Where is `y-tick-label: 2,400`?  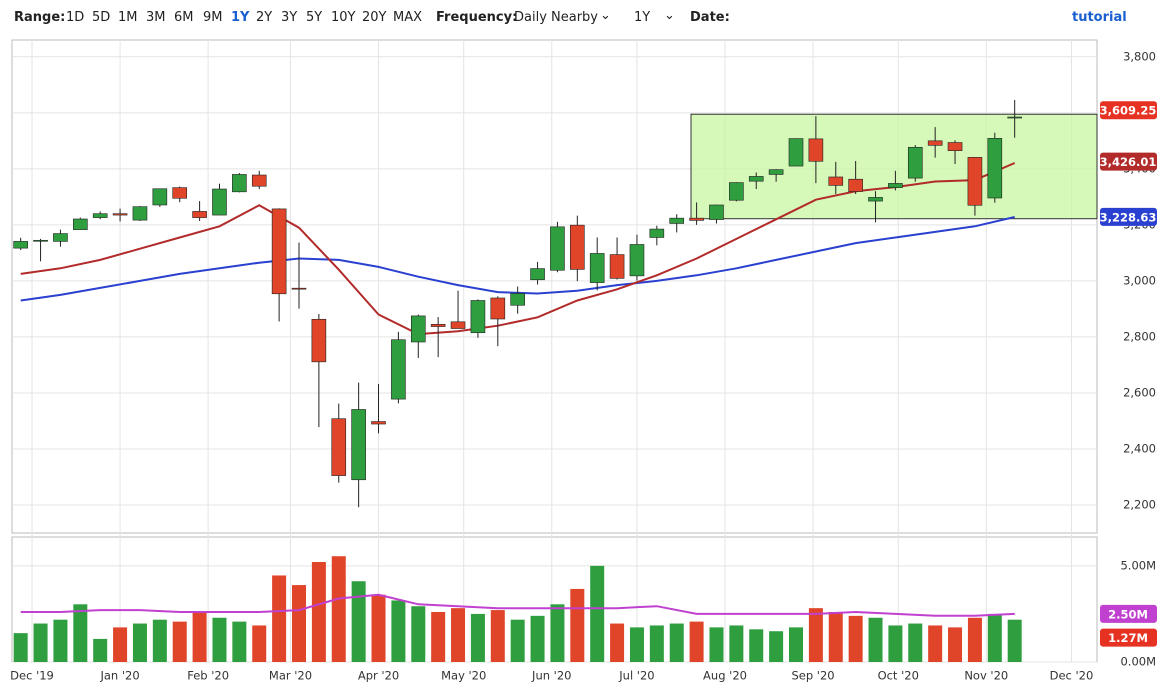 y-tick-label: 2,400 is located at coordinates (1139, 448).